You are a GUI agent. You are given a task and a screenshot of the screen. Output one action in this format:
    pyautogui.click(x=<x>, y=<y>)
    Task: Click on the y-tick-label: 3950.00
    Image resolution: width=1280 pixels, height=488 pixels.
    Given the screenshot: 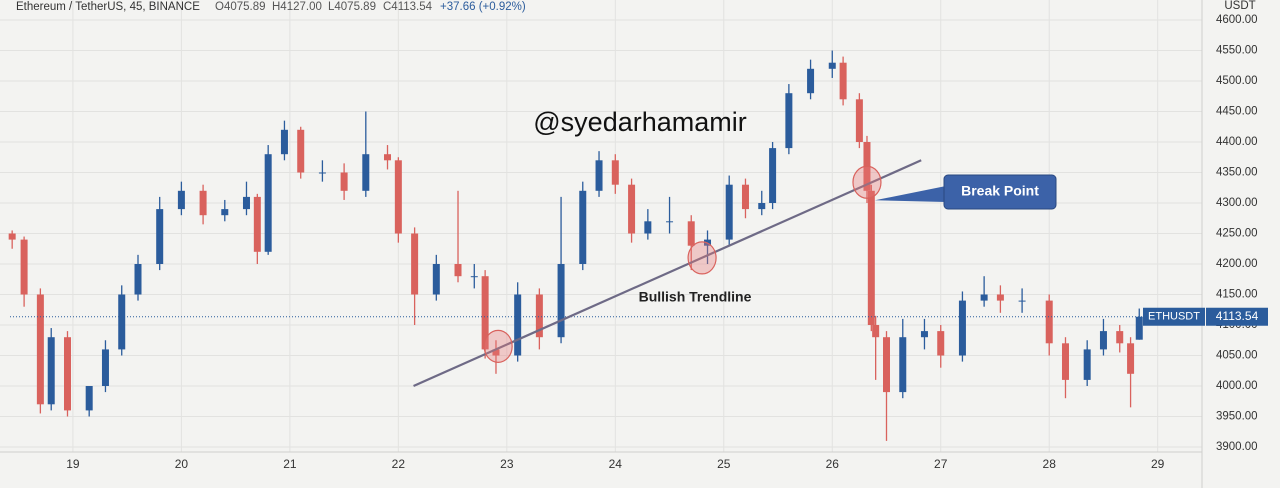 What is the action you would take?
    pyautogui.click(x=1237, y=417)
    